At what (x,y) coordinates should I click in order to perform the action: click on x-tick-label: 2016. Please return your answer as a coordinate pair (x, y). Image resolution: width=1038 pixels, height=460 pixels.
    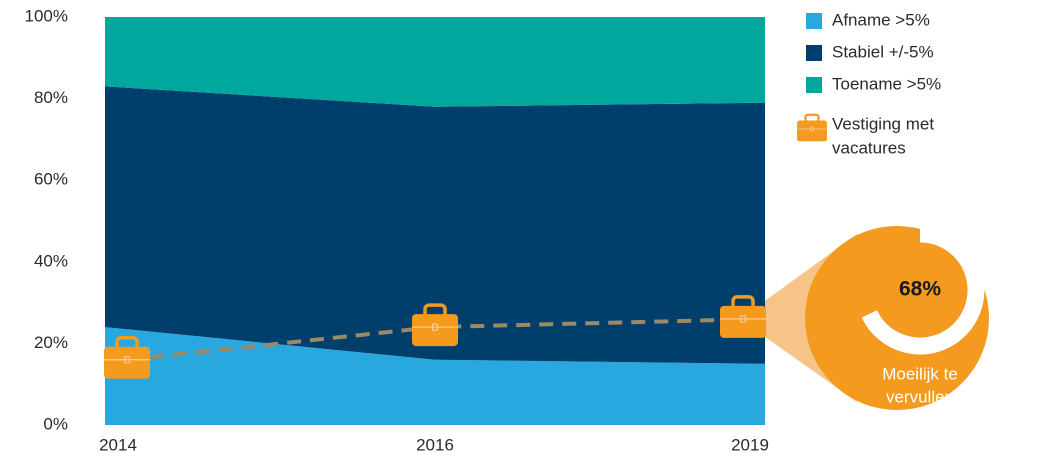
    Looking at the image, I should click on (435, 444).